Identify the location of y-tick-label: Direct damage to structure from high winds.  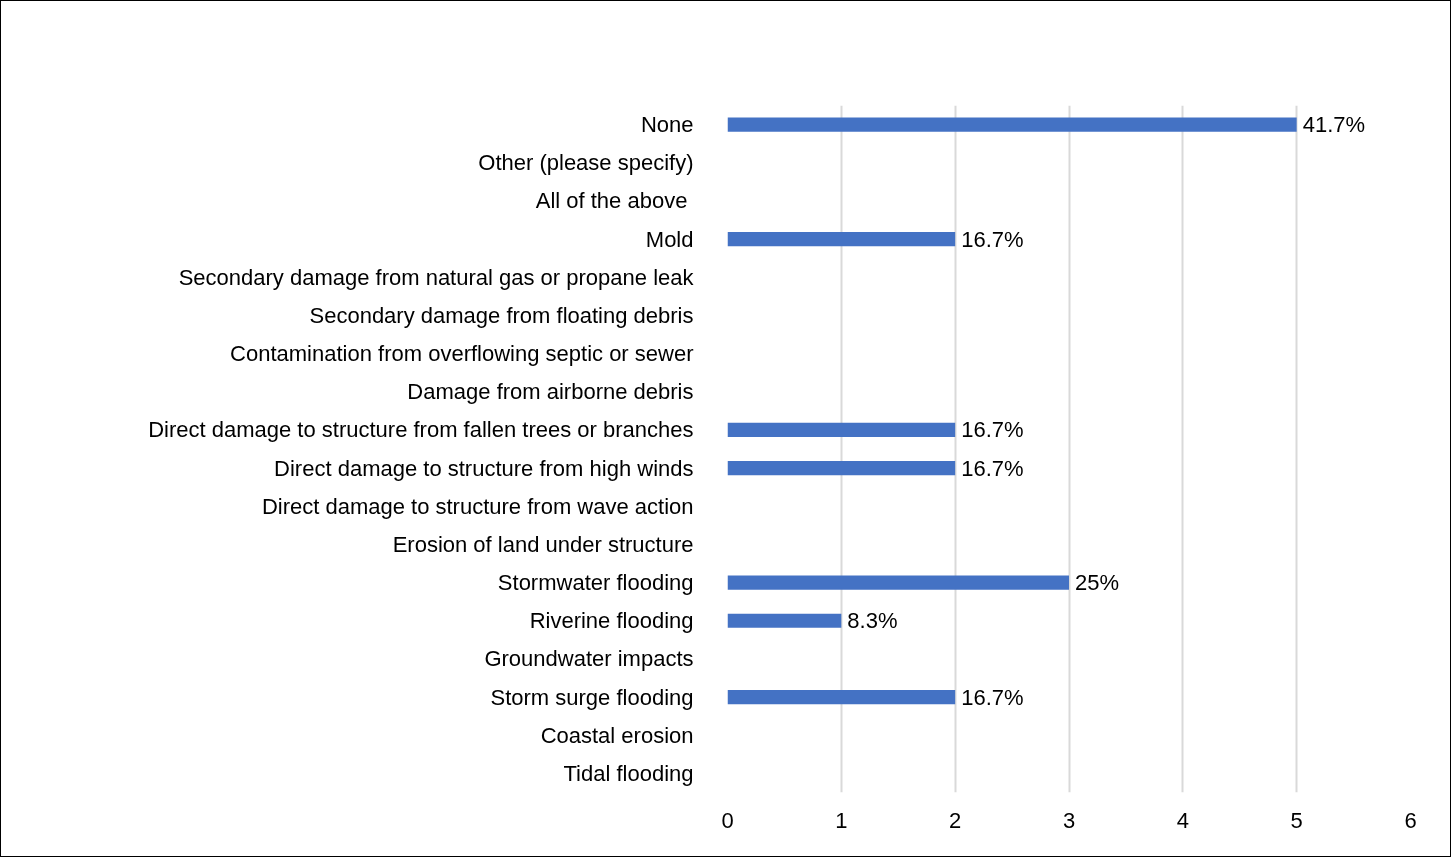
(484, 468).